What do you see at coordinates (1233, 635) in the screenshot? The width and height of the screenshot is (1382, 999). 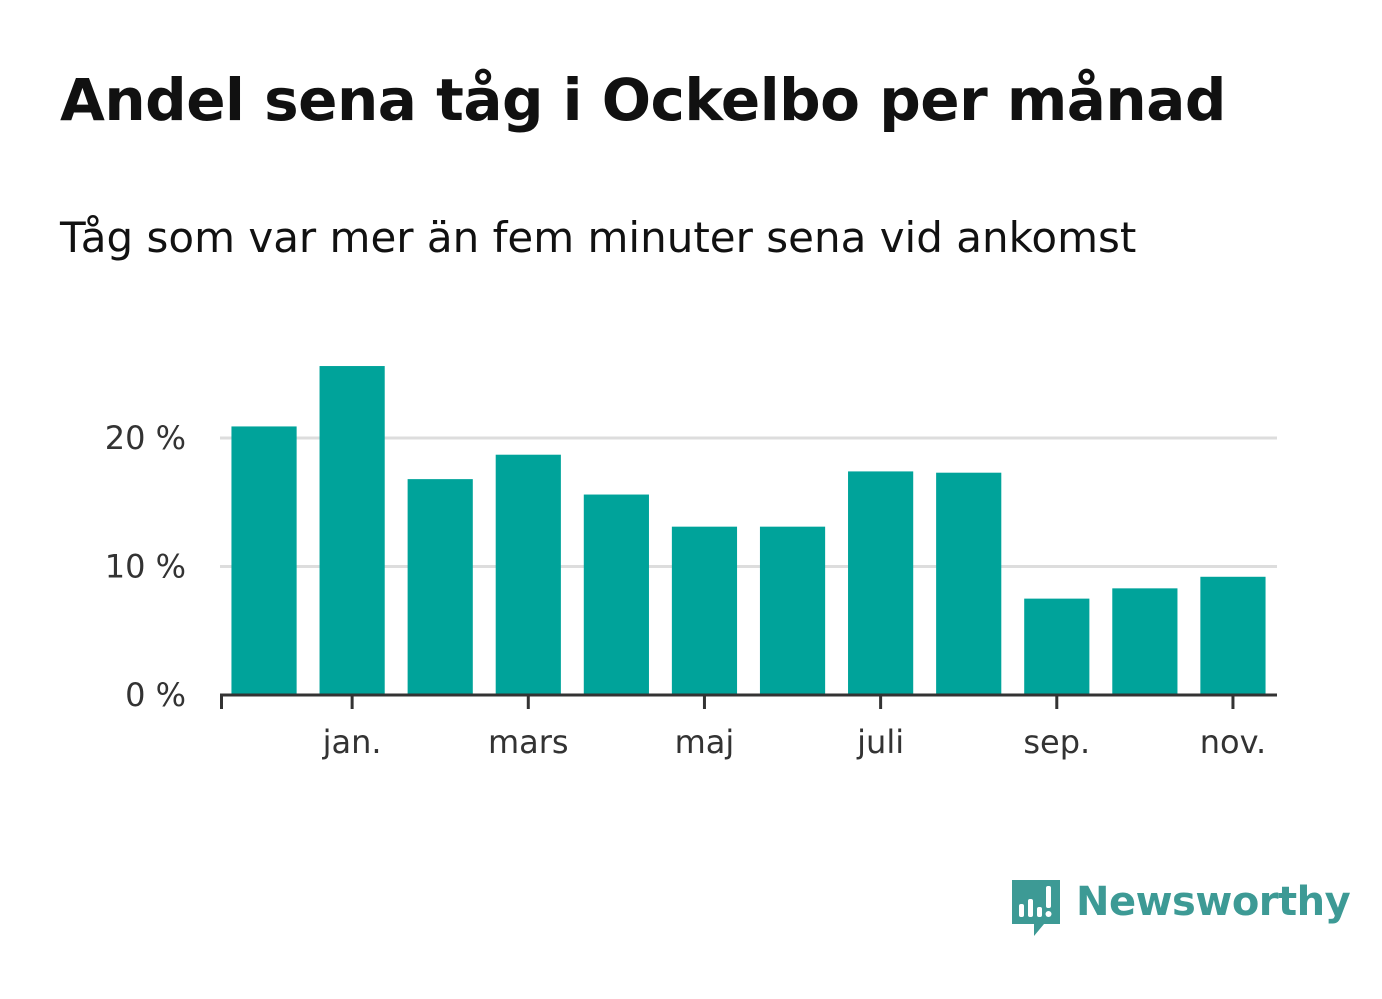 I see `bar-nov` at bounding box center [1233, 635].